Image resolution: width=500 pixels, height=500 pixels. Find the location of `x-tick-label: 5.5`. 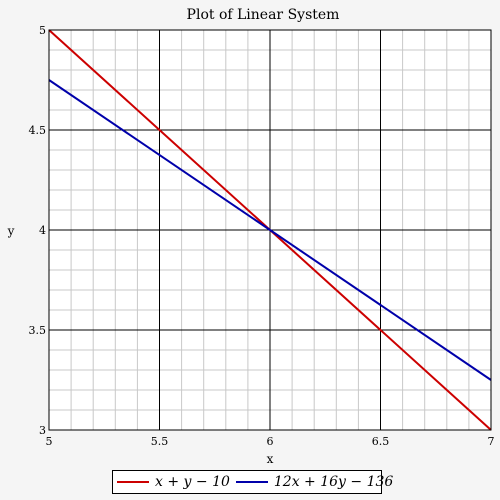

x-tick-label: 5.5 is located at coordinates (160, 441).